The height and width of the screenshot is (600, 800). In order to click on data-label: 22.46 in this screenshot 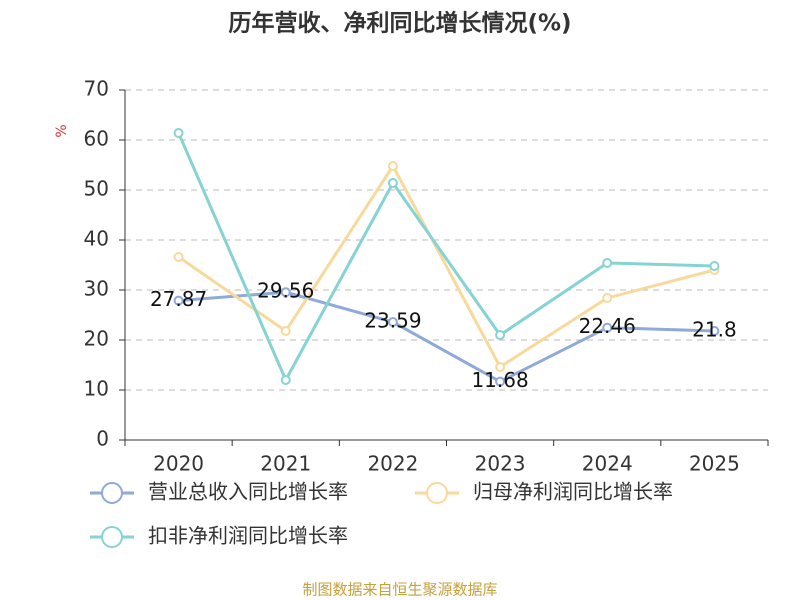, I will do `click(607, 326)`.